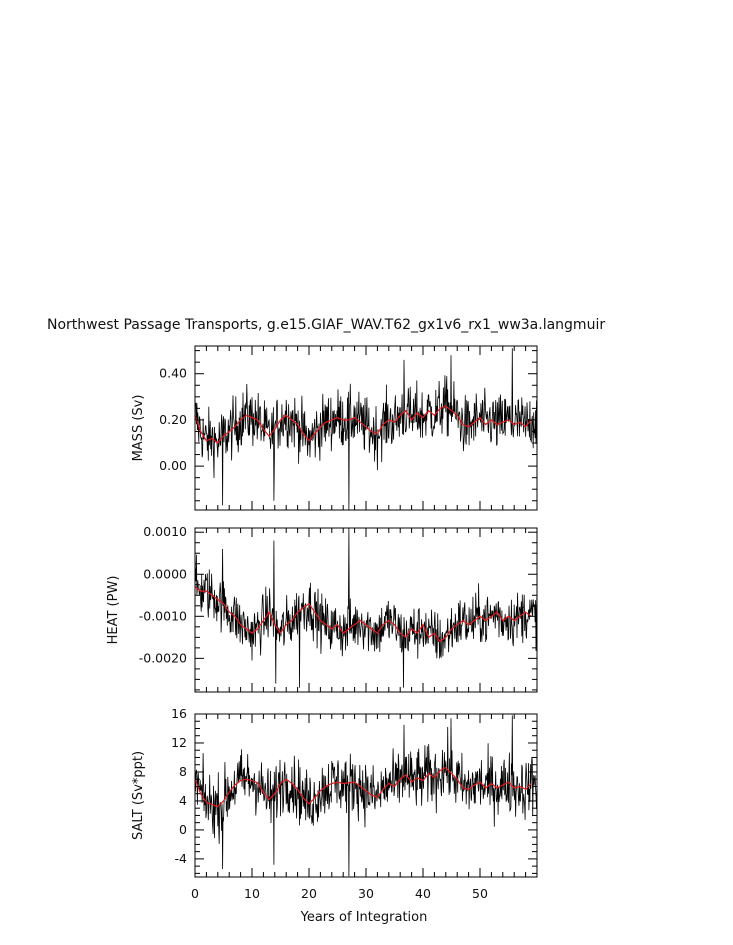 Image resolution: width=733 pixels, height=945 pixels. I want to click on y-tick-label: -0.0020, so click(163, 657).